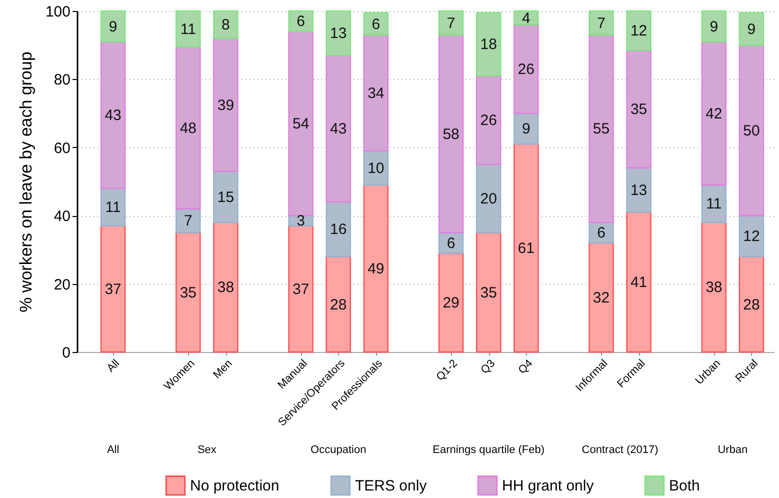 The height and width of the screenshot is (498, 779). I want to click on y-tick-label: 60, so click(62, 148).